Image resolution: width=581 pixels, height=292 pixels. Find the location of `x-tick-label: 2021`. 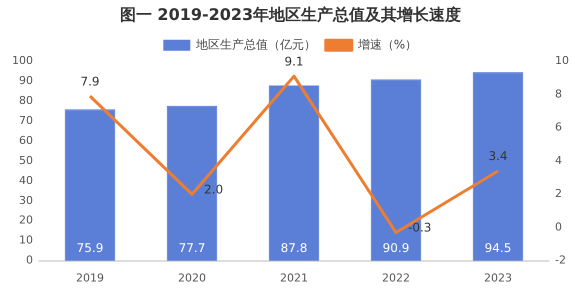

x-tick-label: 2021 is located at coordinates (294, 277).